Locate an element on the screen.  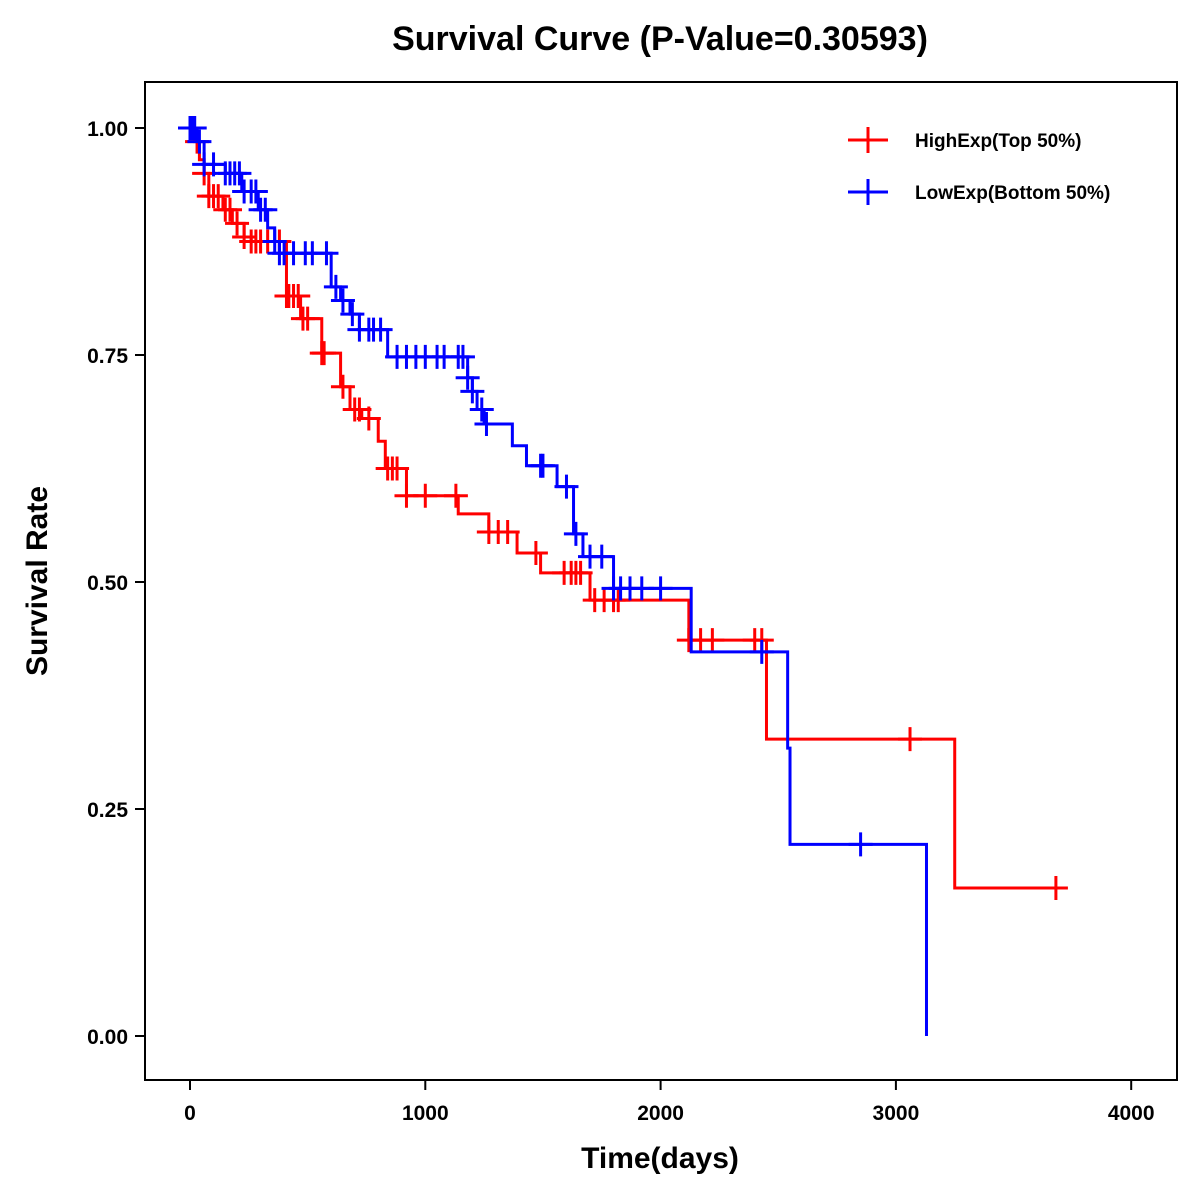
y-axis: 0.00 0.25 0.50 0.75 1.00 is located at coordinates (116, 583).